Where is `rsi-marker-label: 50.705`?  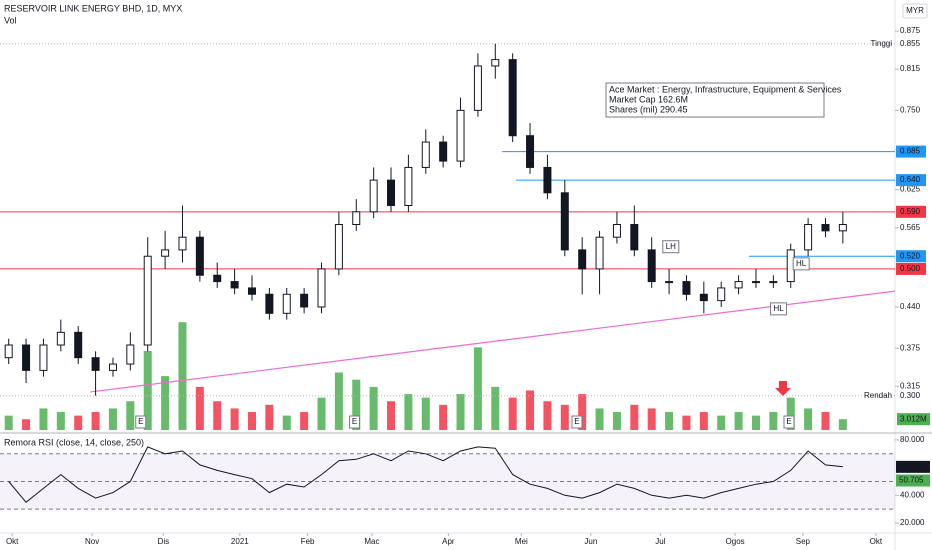 rsi-marker-label: 50.705 is located at coordinates (911, 480).